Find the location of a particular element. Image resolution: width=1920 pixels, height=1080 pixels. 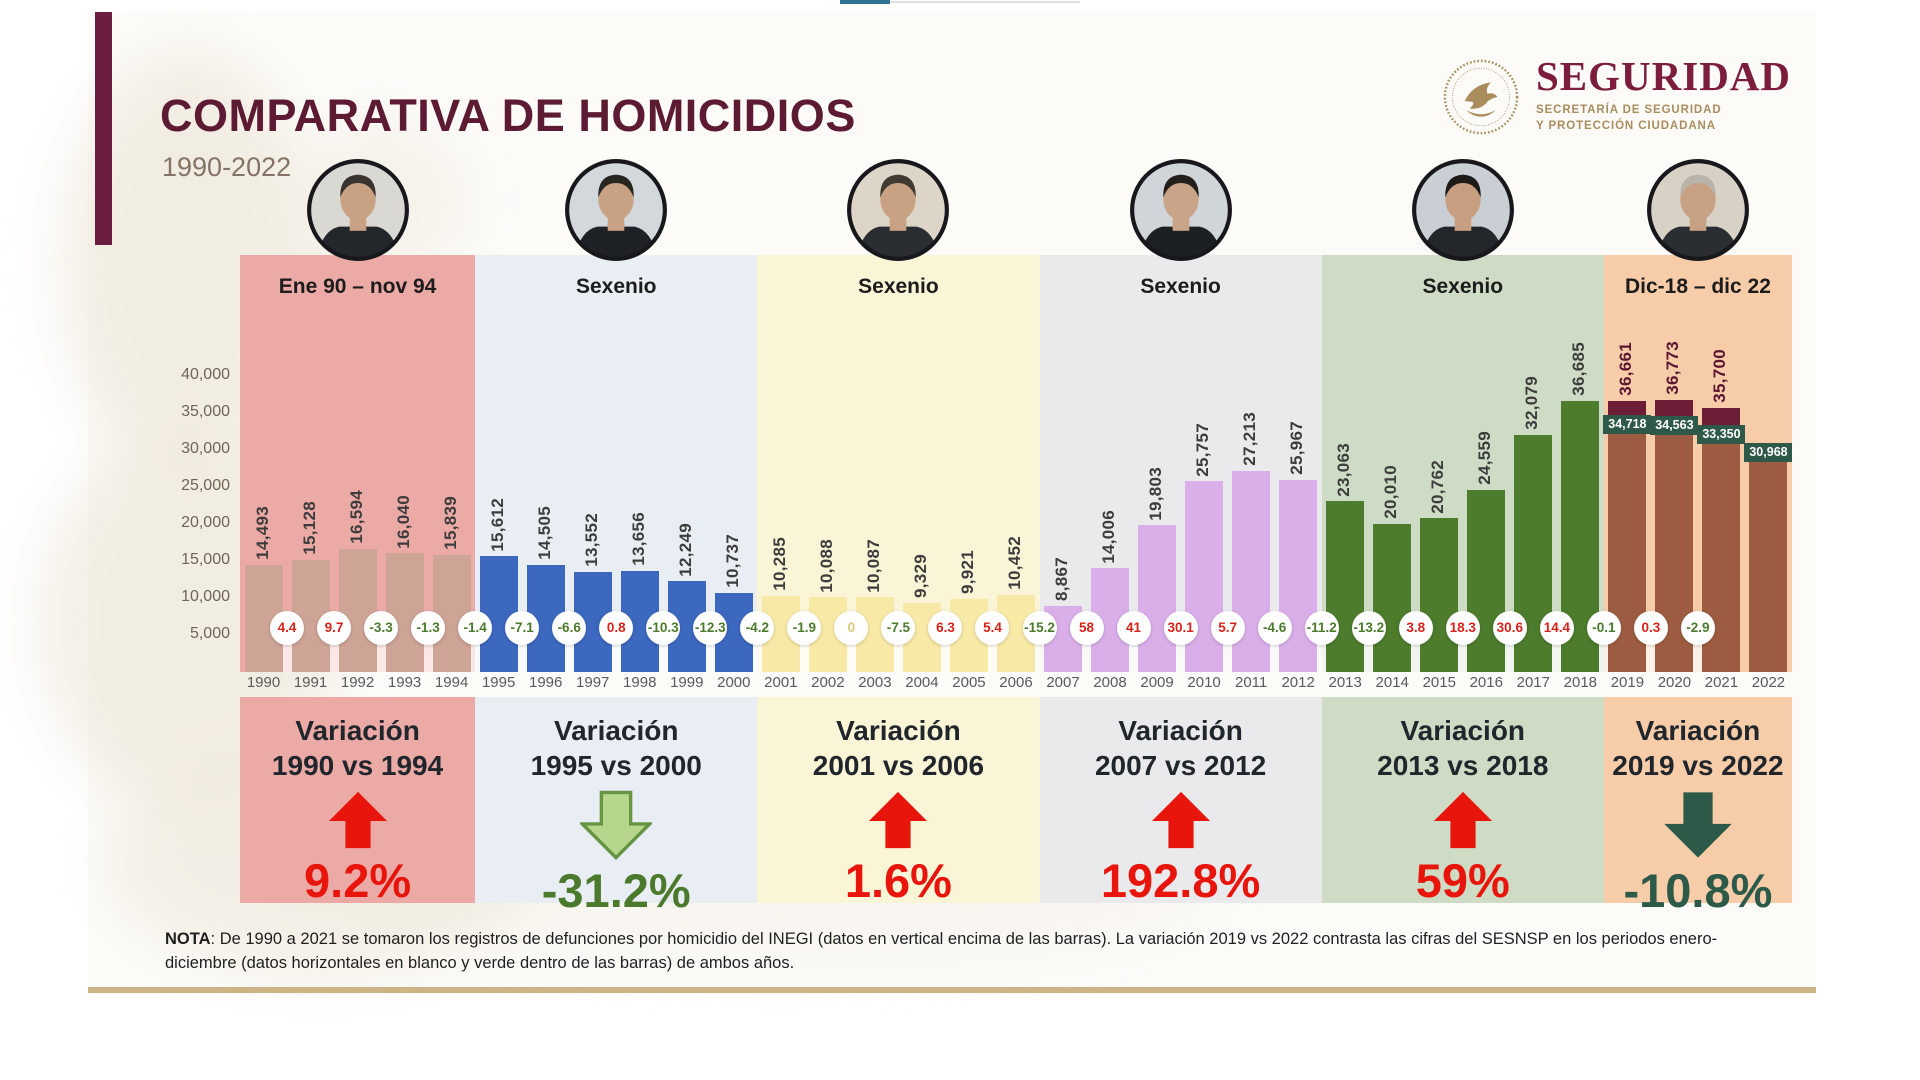

yoy-badge-1993: -3.3 is located at coordinates (381, 628).